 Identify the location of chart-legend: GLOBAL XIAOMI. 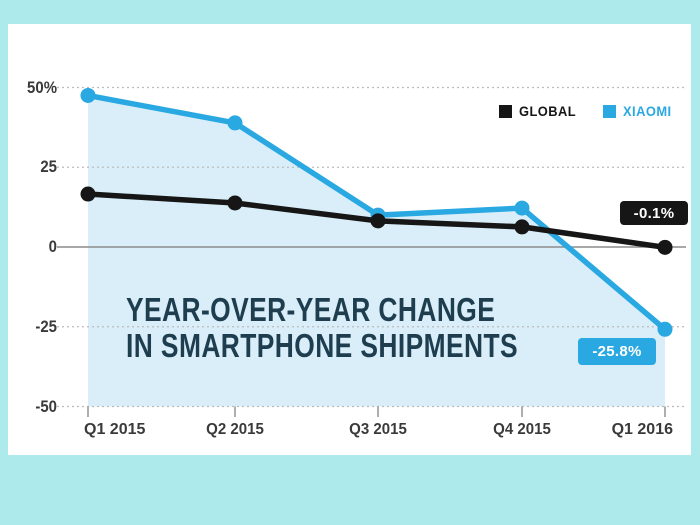
(587, 111).